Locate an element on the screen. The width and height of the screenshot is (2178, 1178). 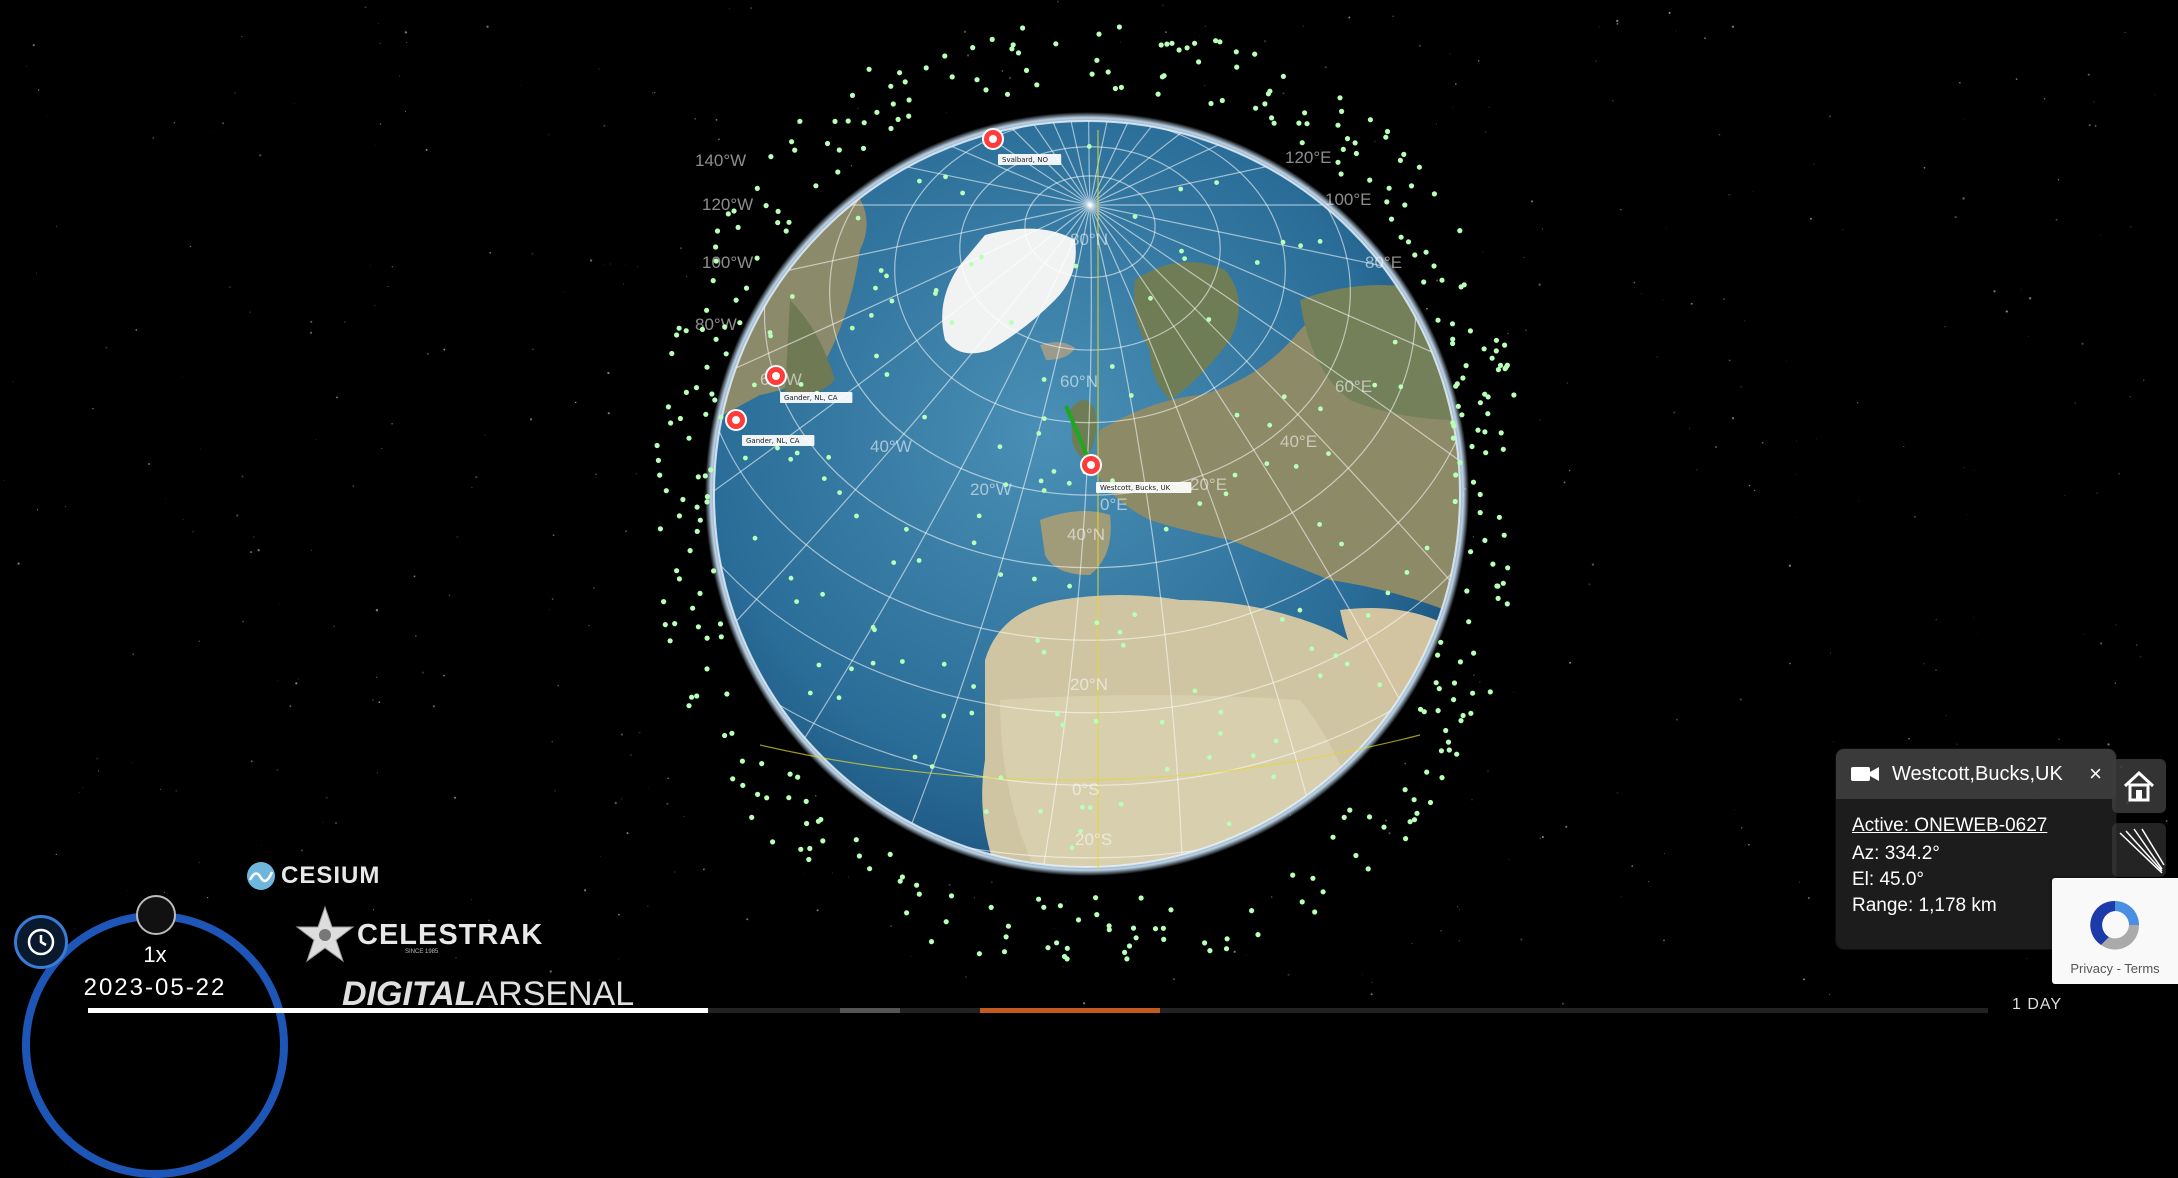
privacy-link: Privacy is located at coordinates (2091, 968).